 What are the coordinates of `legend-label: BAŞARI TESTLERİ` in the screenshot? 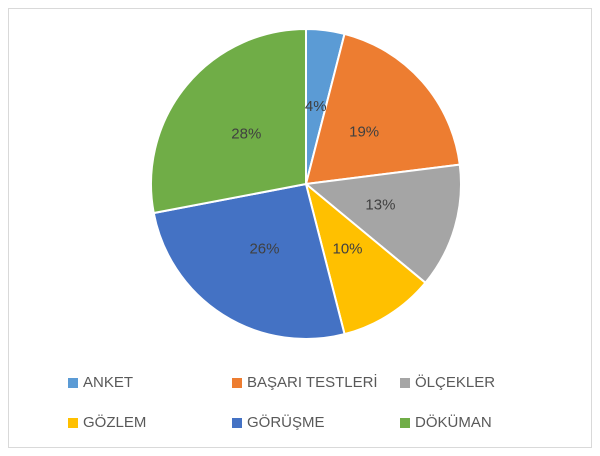 It's located at (312, 382).